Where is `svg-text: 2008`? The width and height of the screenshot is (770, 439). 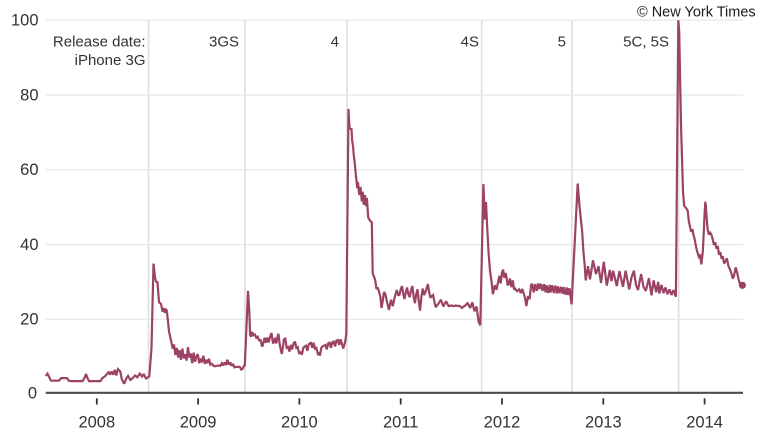 svg-text: 2008 is located at coordinates (96, 422).